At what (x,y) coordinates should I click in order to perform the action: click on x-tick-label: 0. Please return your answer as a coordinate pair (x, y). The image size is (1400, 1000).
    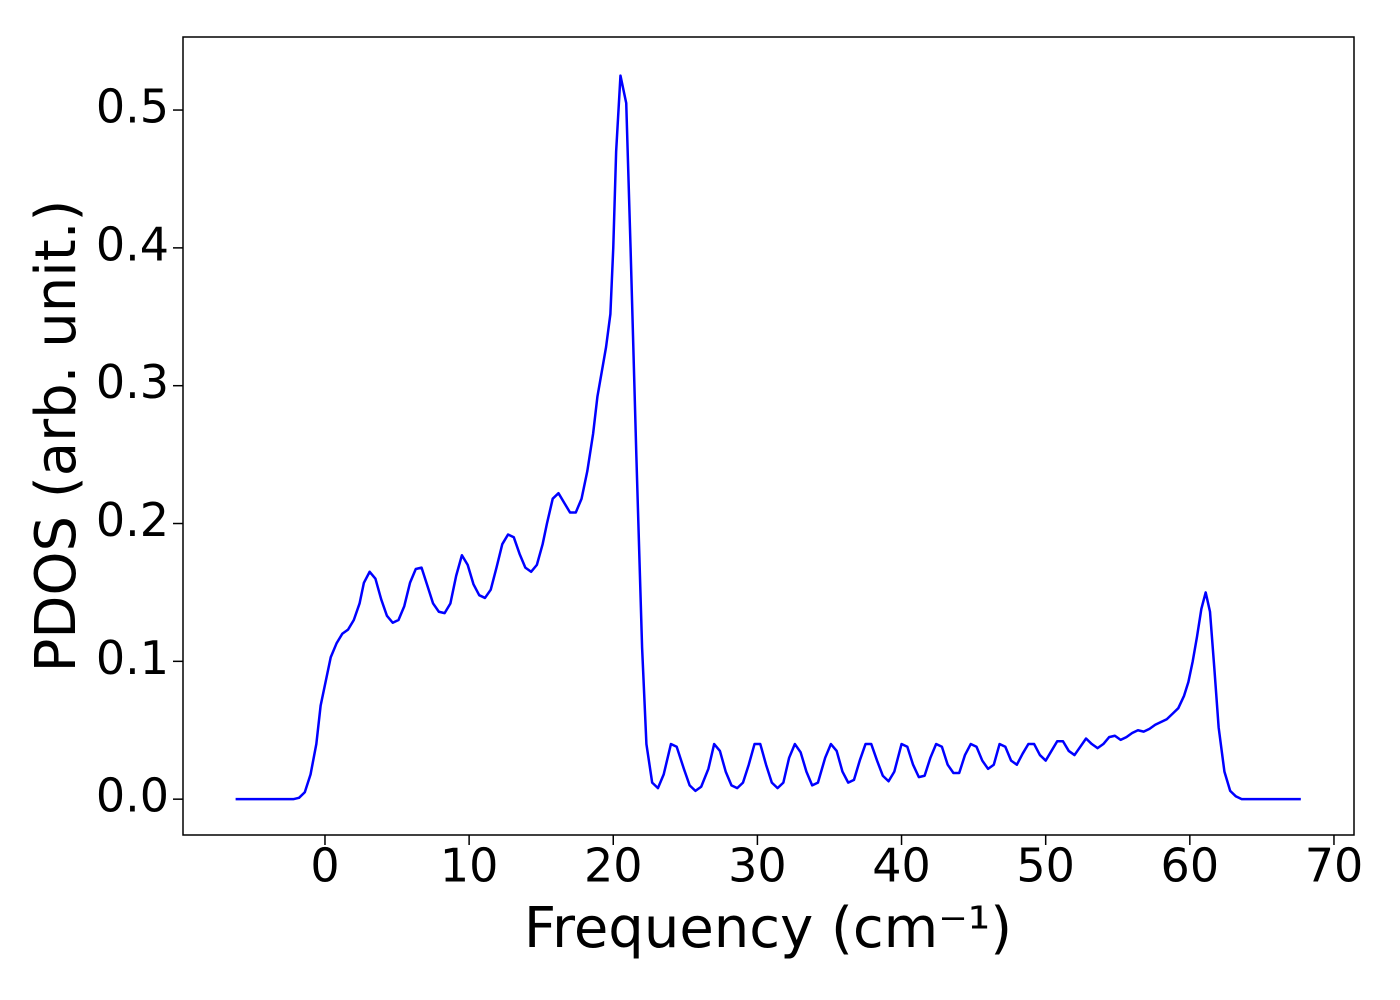
    Looking at the image, I should click on (324, 866).